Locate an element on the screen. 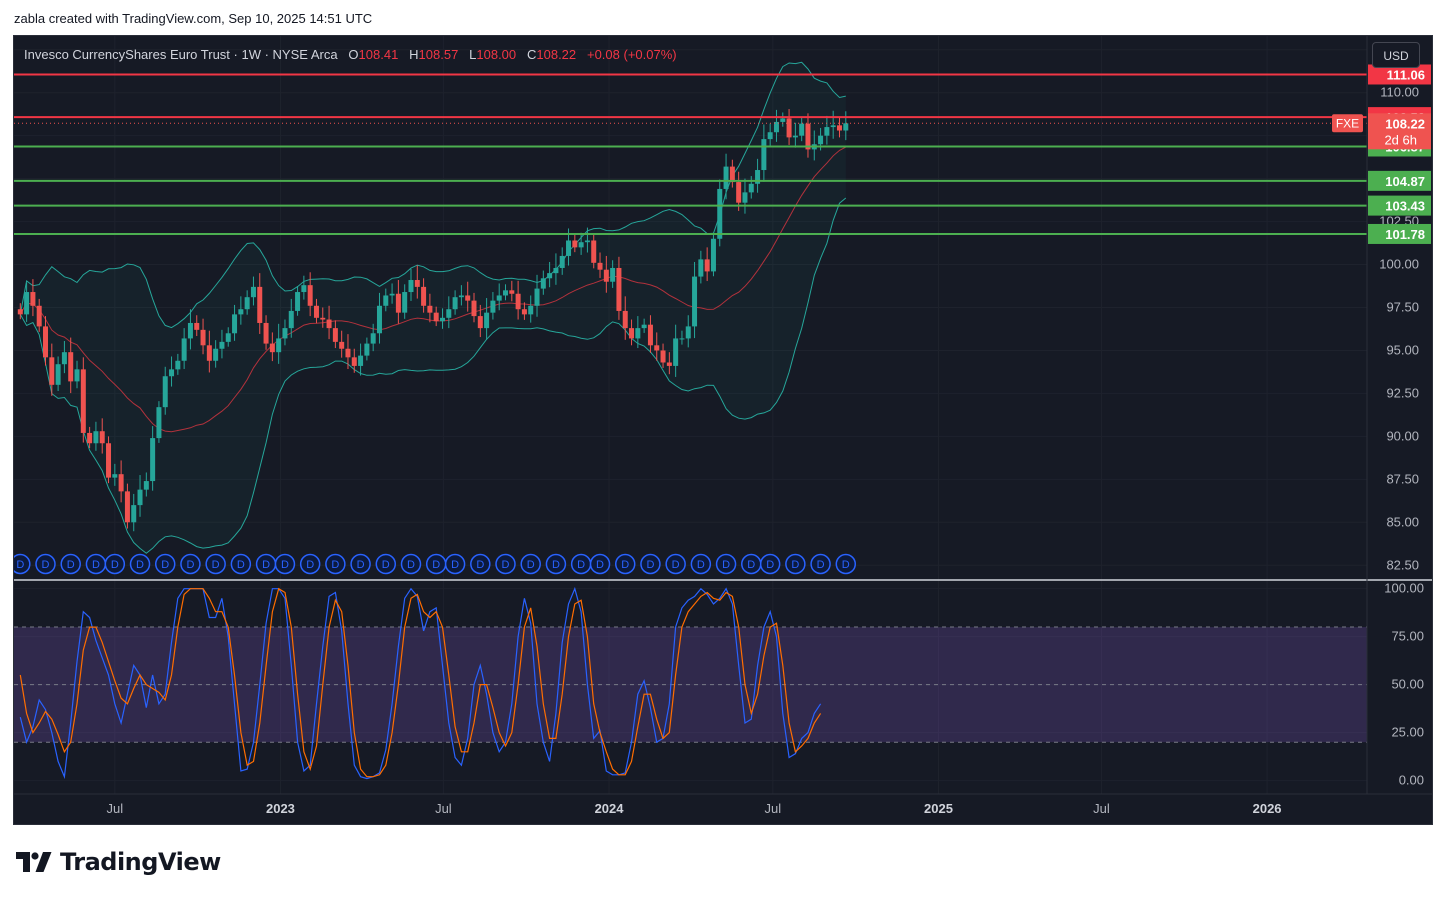 The width and height of the screenshot is (1446, 900). legend-open-label: O is located at coordinates (353, 54).